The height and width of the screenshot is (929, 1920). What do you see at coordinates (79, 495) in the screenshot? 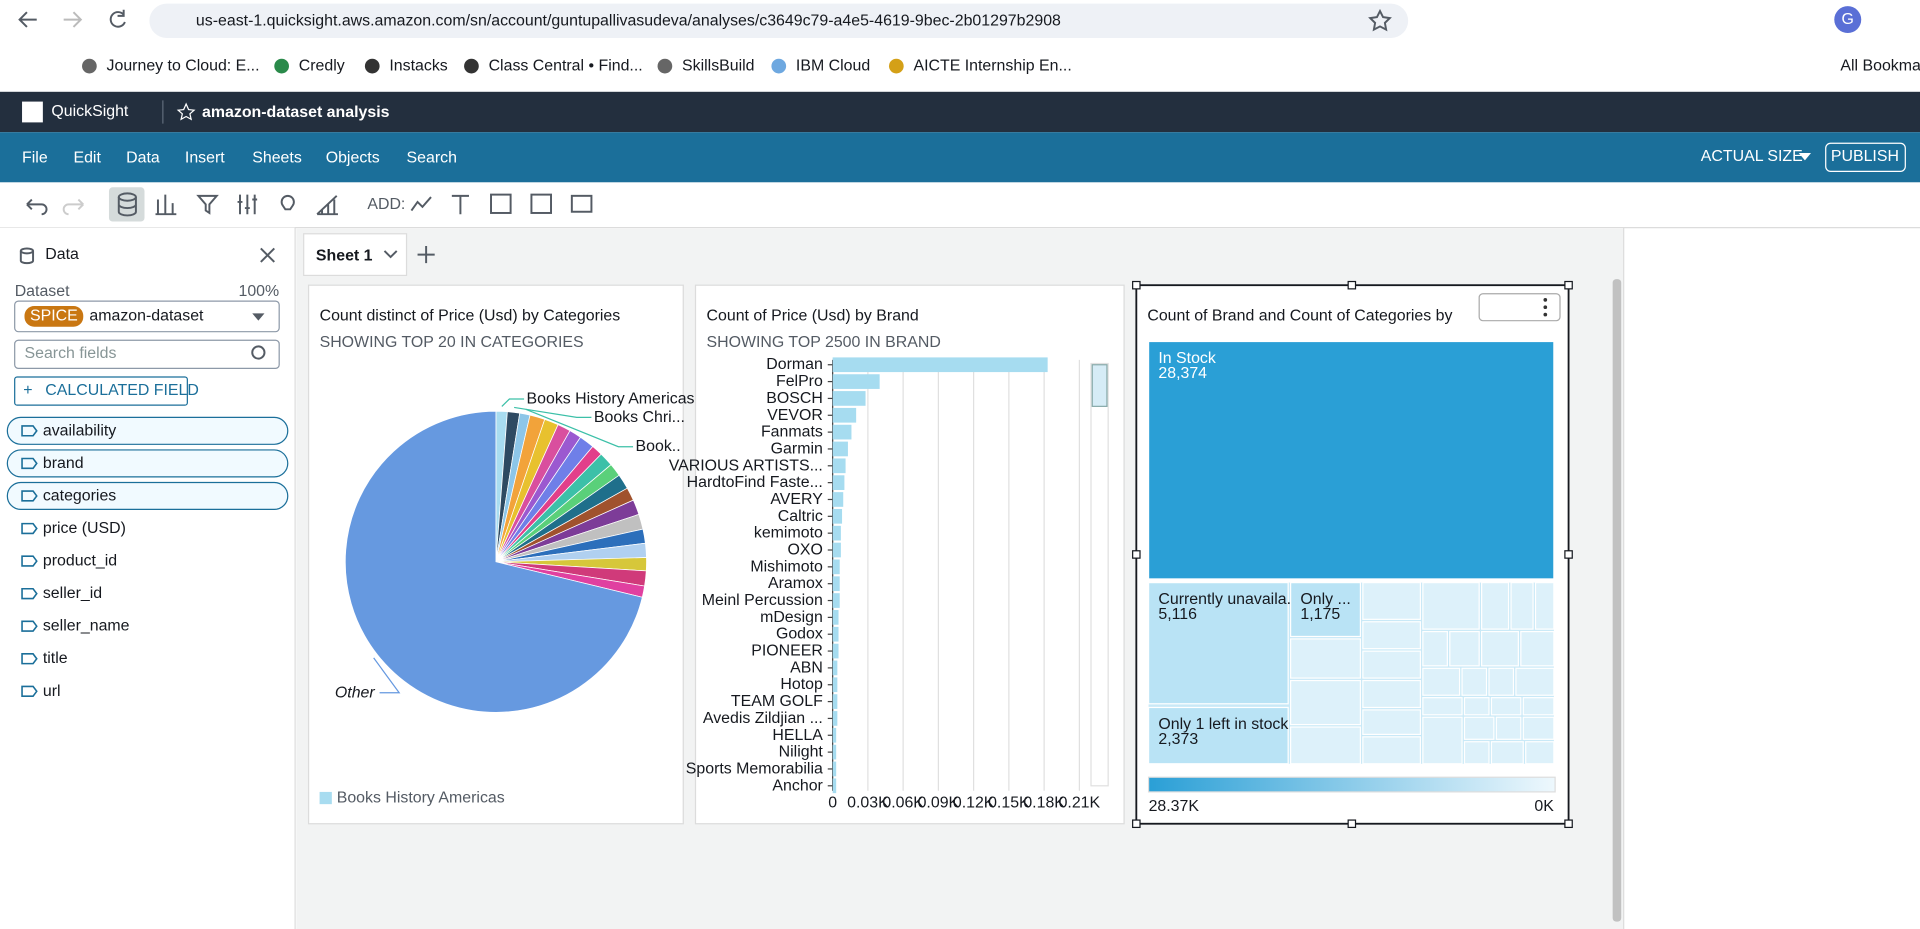
I see `field: categories` at bounding box center [79, 495].